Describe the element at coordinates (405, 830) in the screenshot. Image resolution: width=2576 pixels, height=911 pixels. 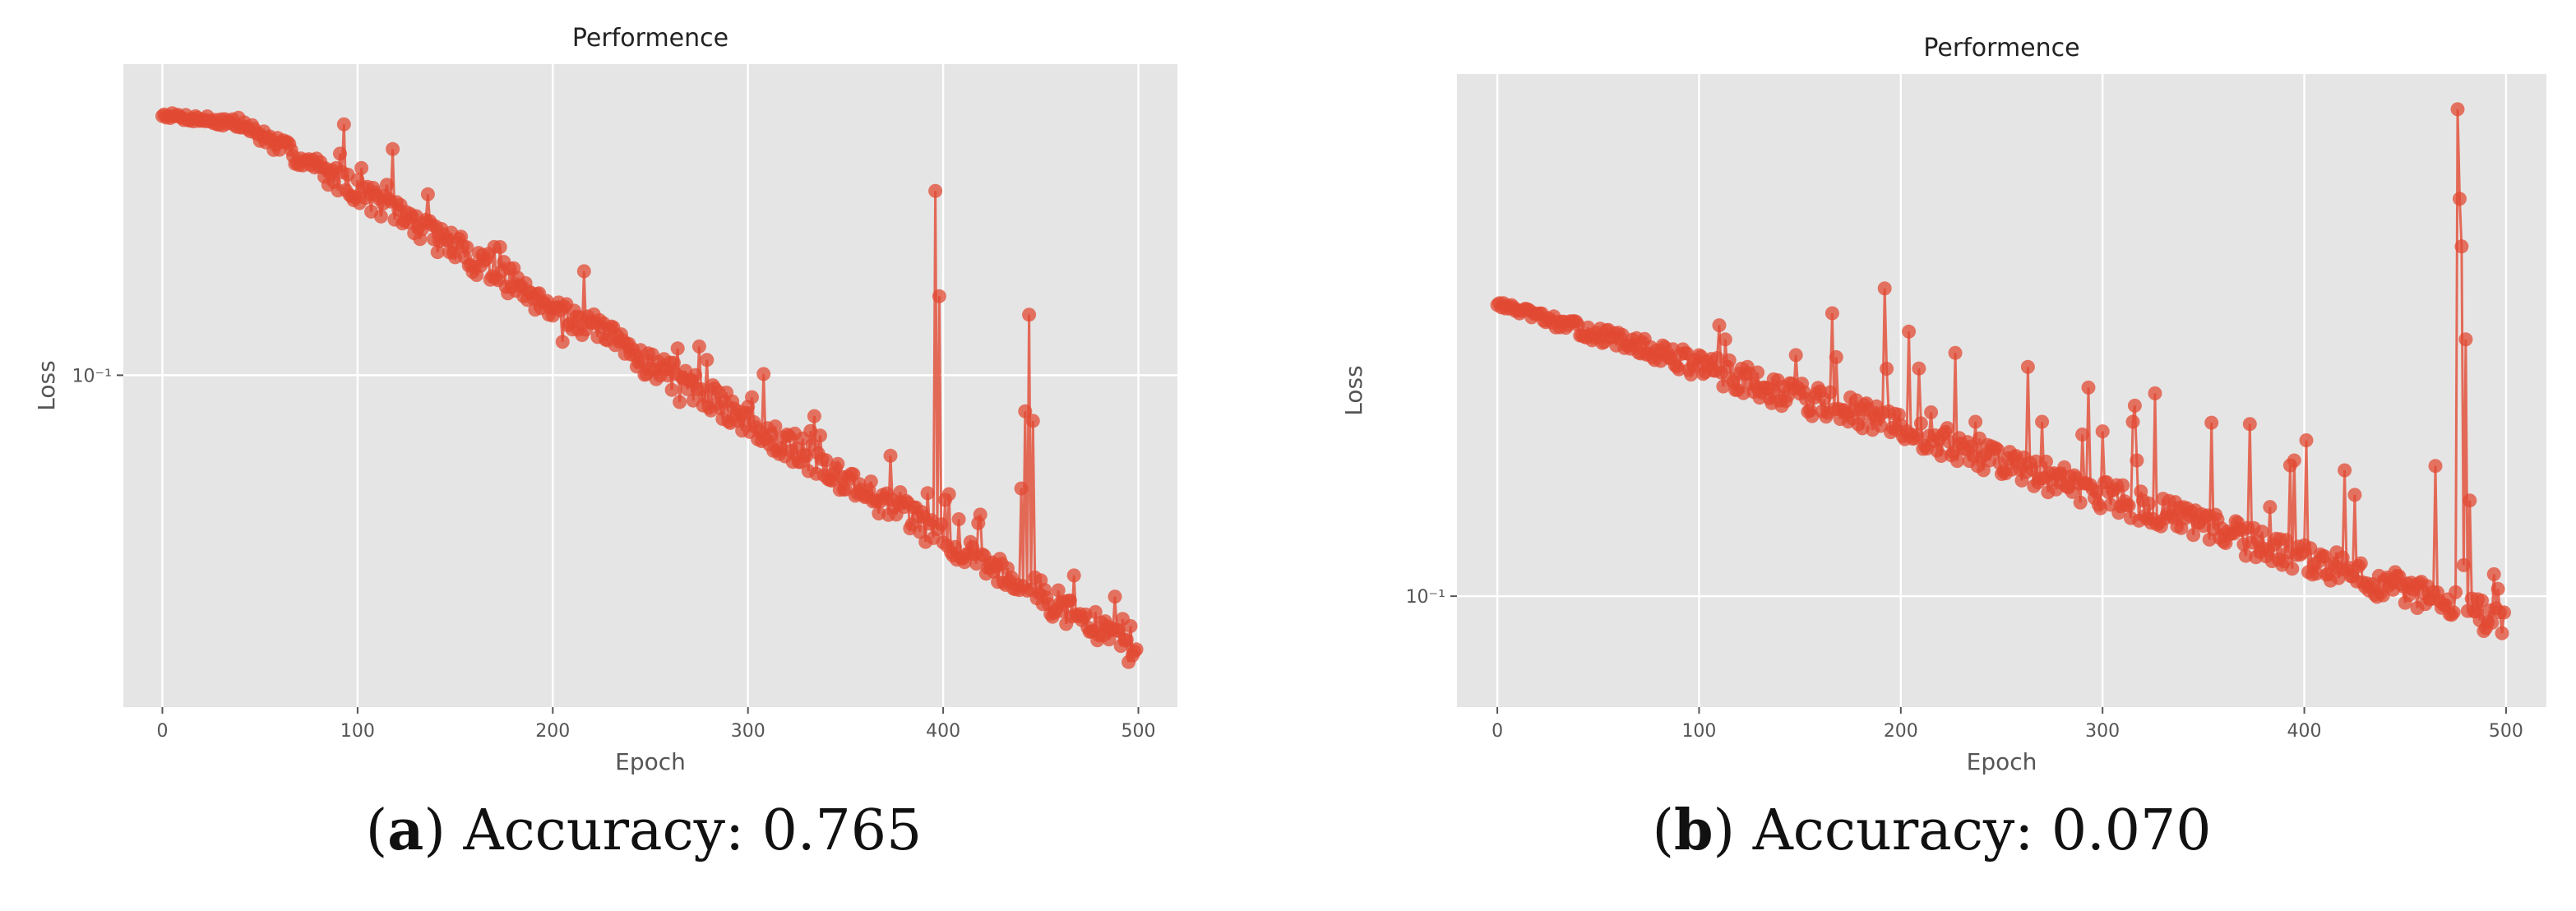
I see `caption-letter: a` at that location.